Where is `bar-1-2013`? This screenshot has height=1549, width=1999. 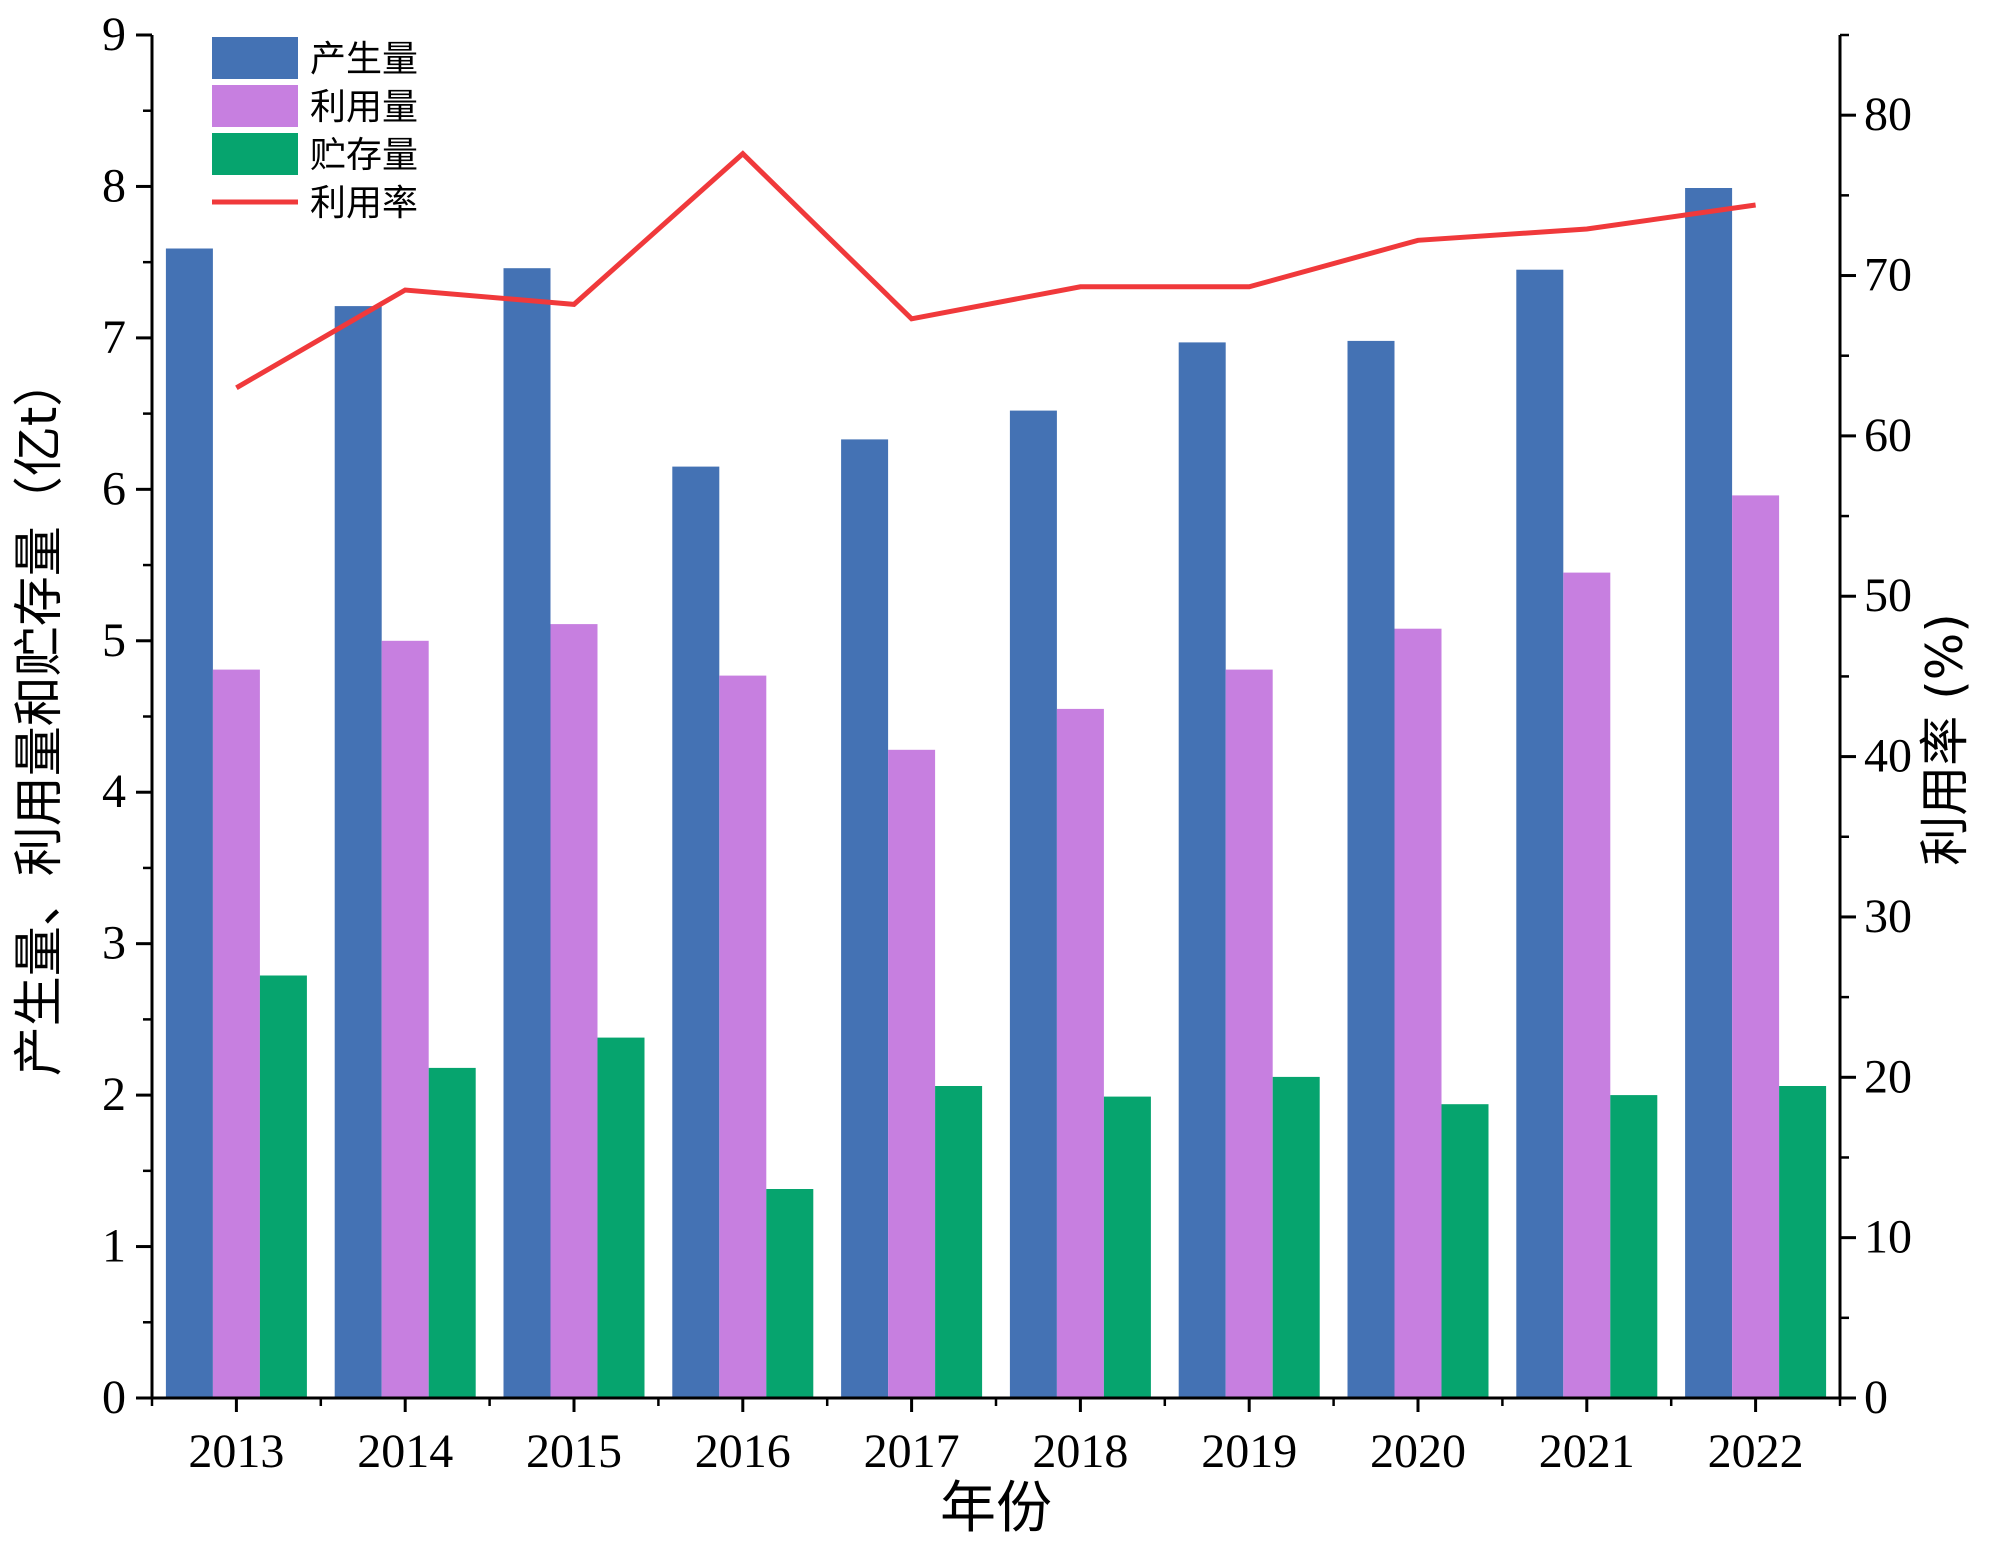
bar-1-2013 is located at coordinates (189, 823).